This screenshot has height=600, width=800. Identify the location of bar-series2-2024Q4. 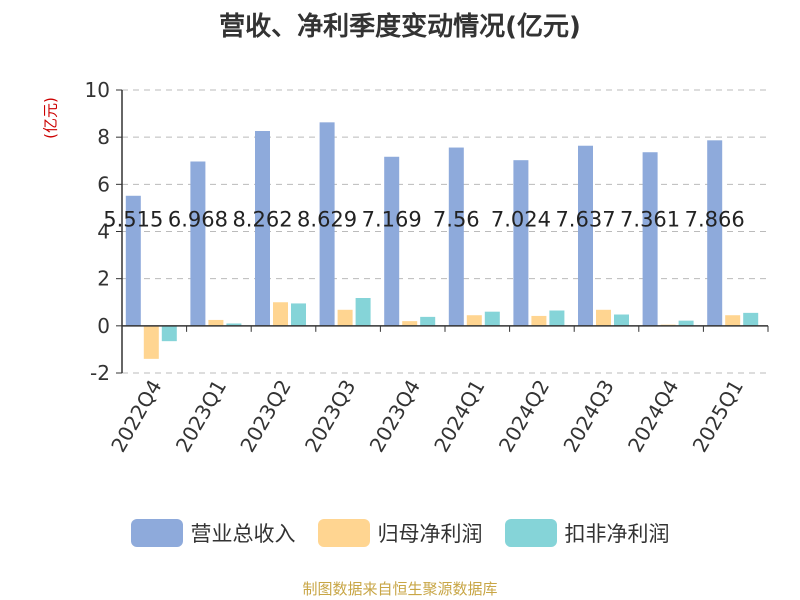
(686, 323).